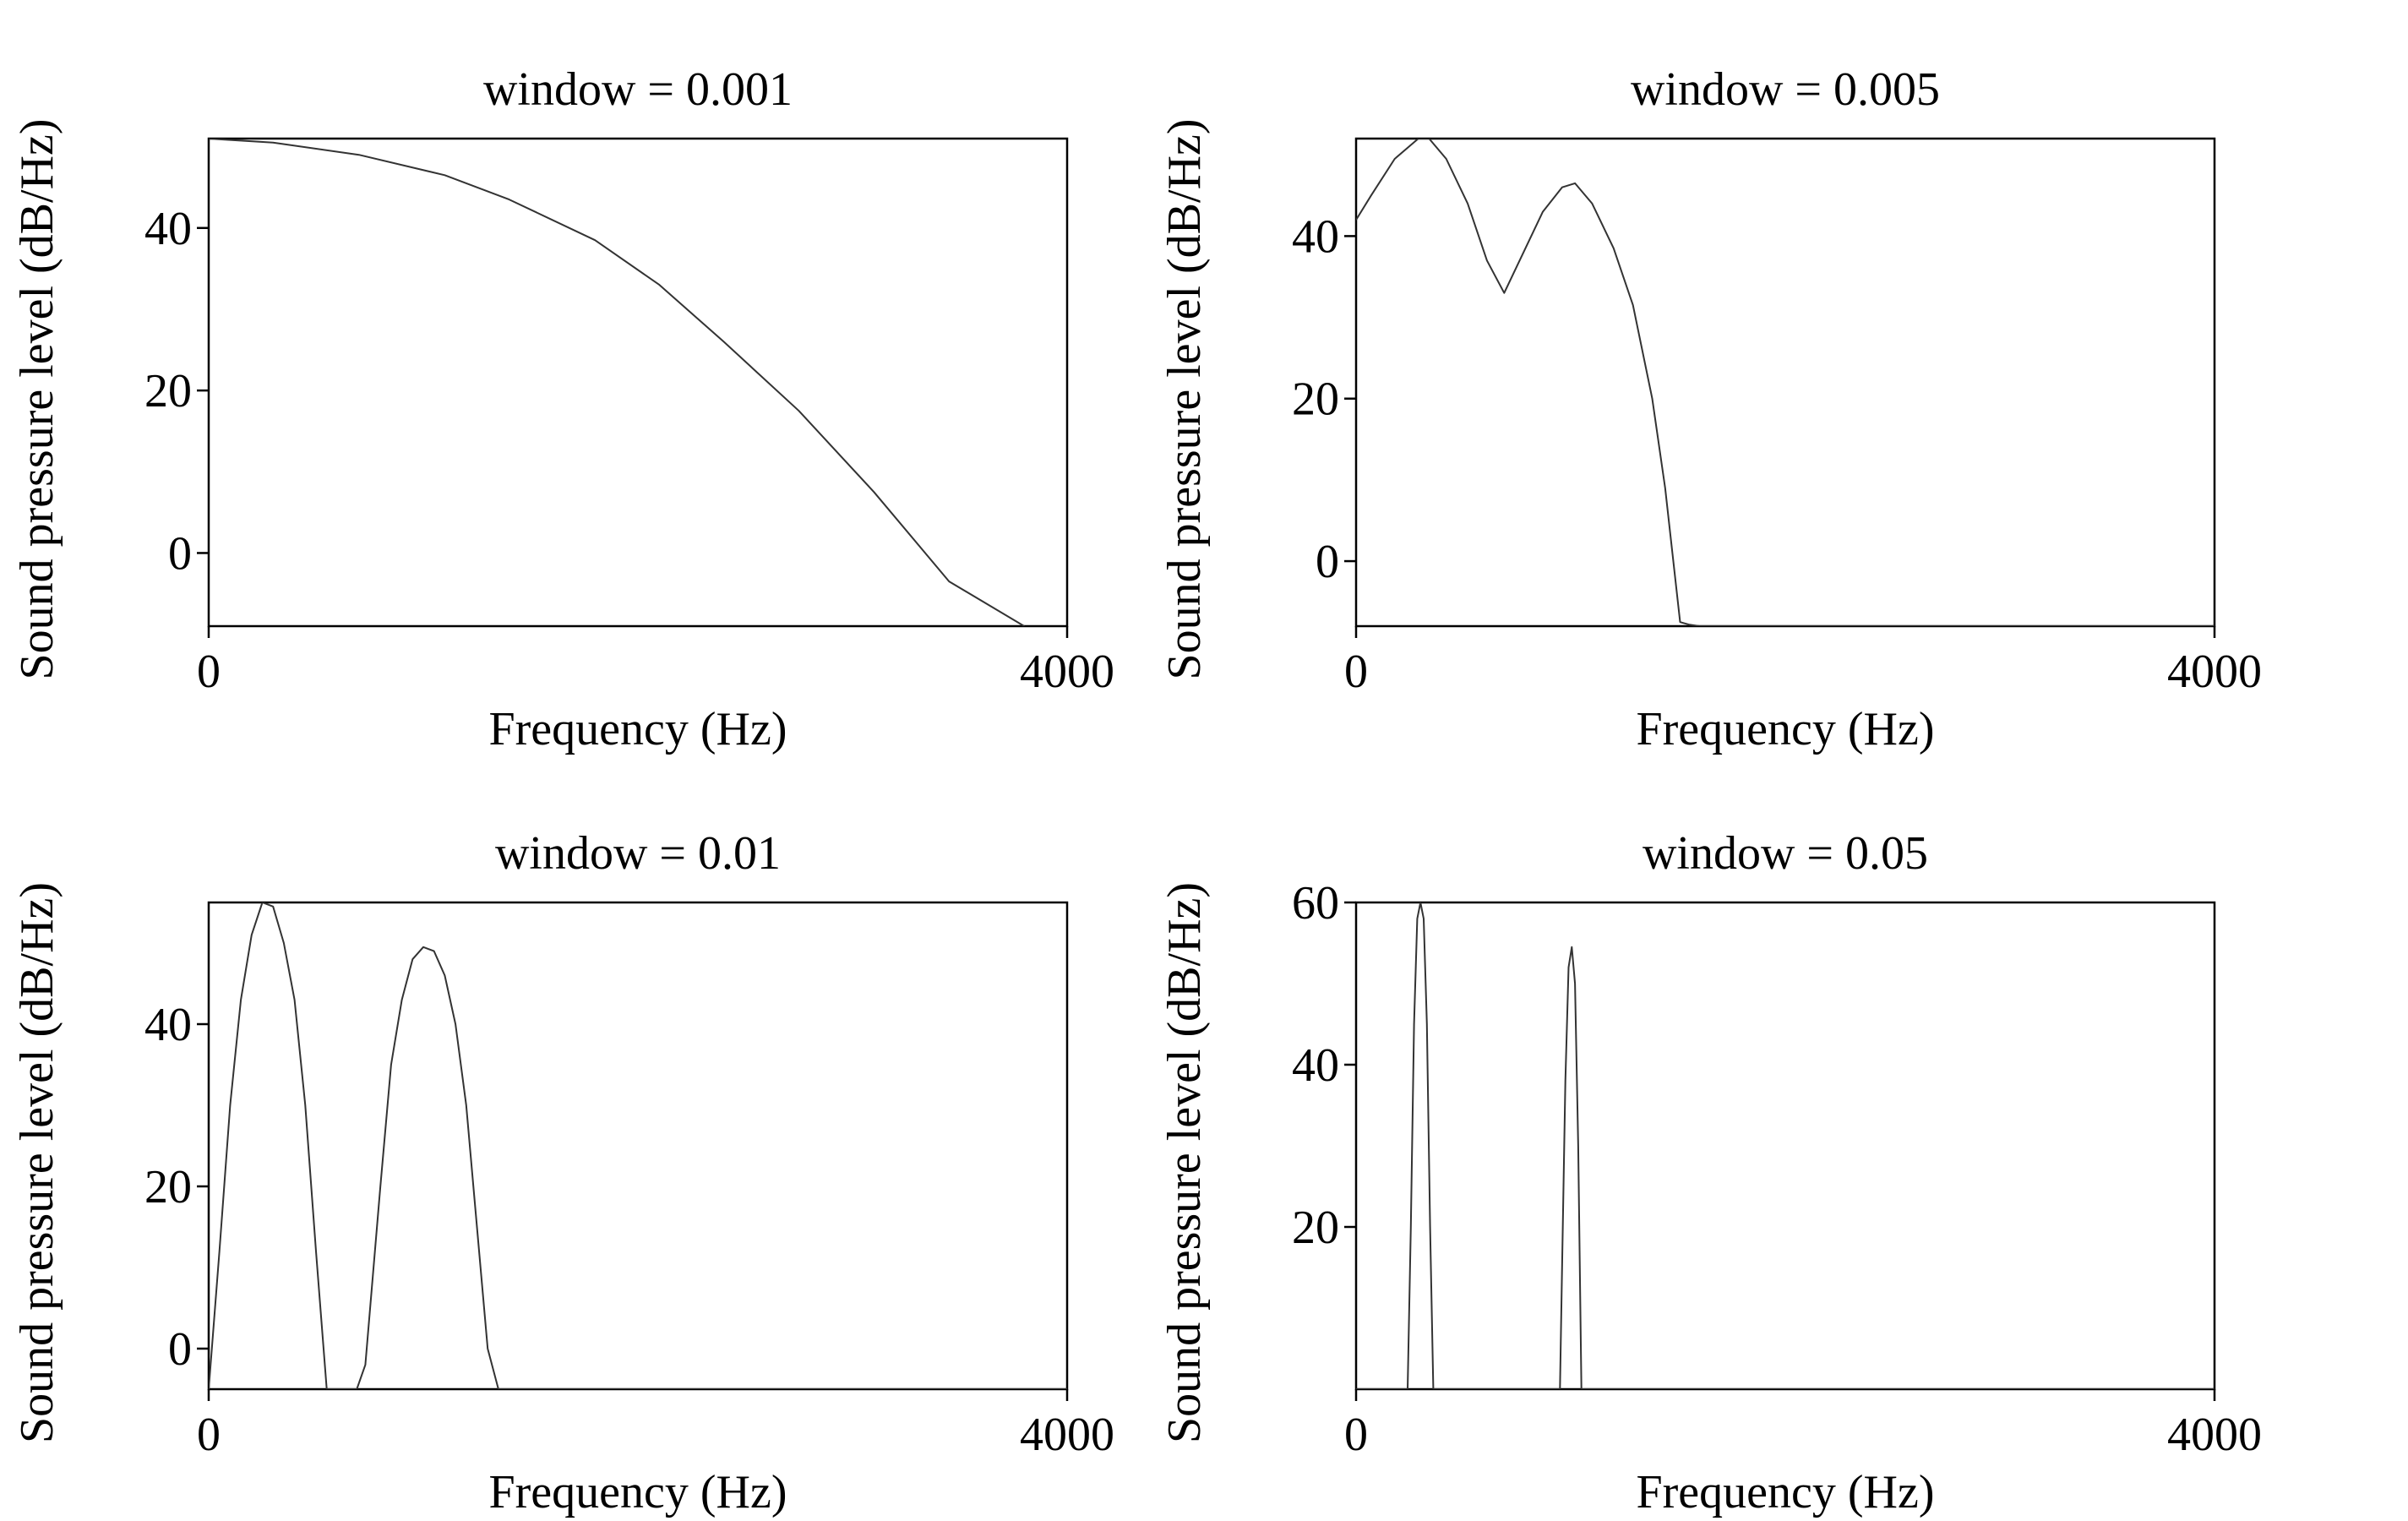 The height and width of the screenshot is (1521, 2408). I want to click on y-tick-label: 60, so click(1315, 903).